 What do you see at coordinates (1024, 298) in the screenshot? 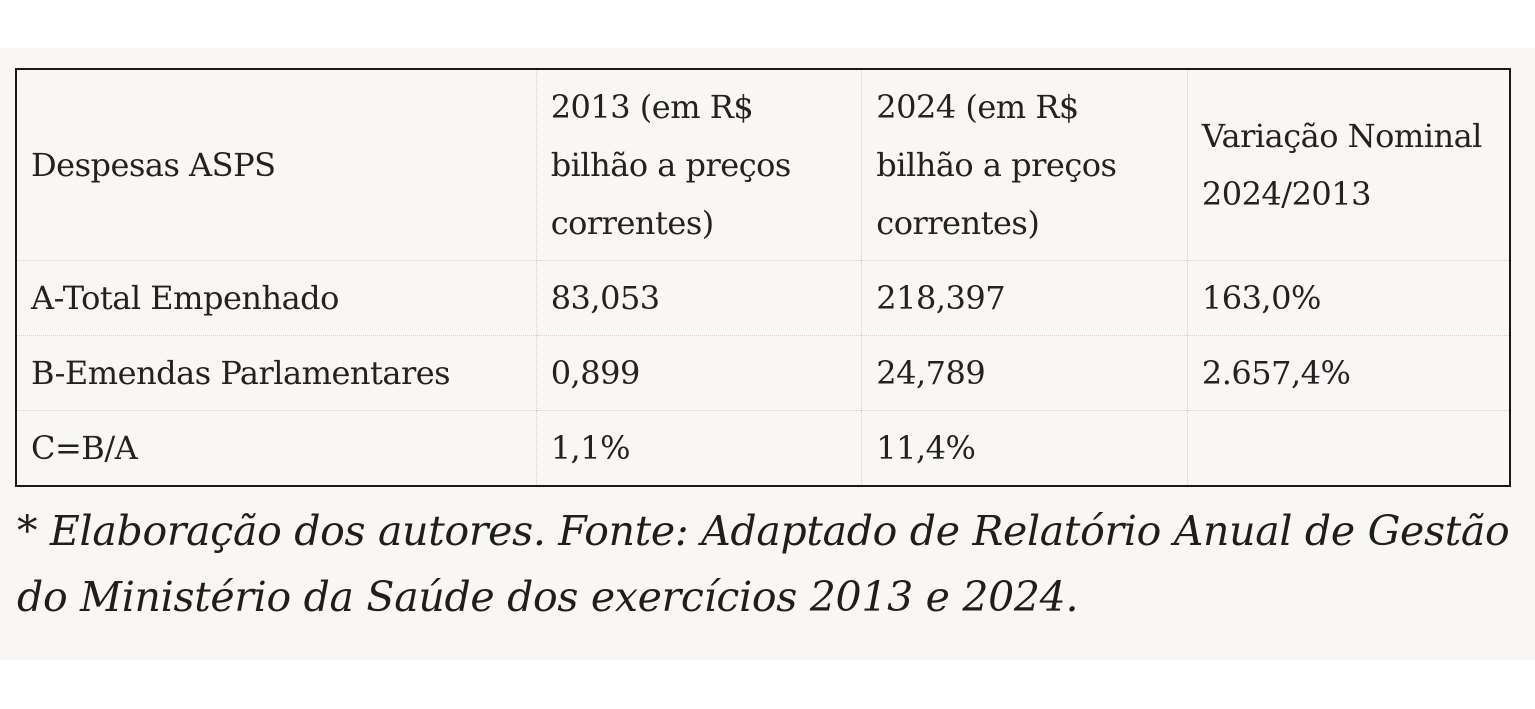
I see `value-2024: 218,397` at bounding box center [1024, 298].